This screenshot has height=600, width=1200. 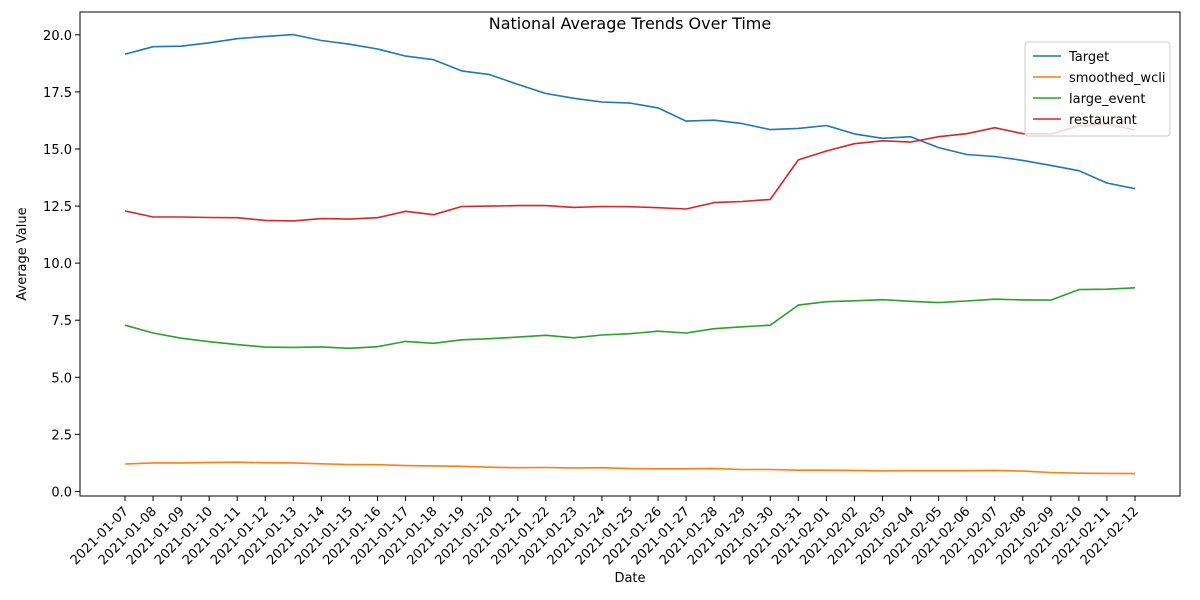 What do you see at coordinates (1117, 78) in the screenshot?
I see `legend-label: smoothed_wcli` at bounding box center [1117, 78].